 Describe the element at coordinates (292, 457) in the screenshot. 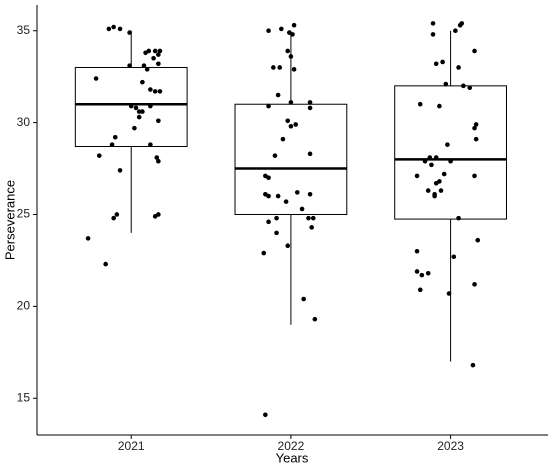

I see `x-axis-title: Years` at that location.